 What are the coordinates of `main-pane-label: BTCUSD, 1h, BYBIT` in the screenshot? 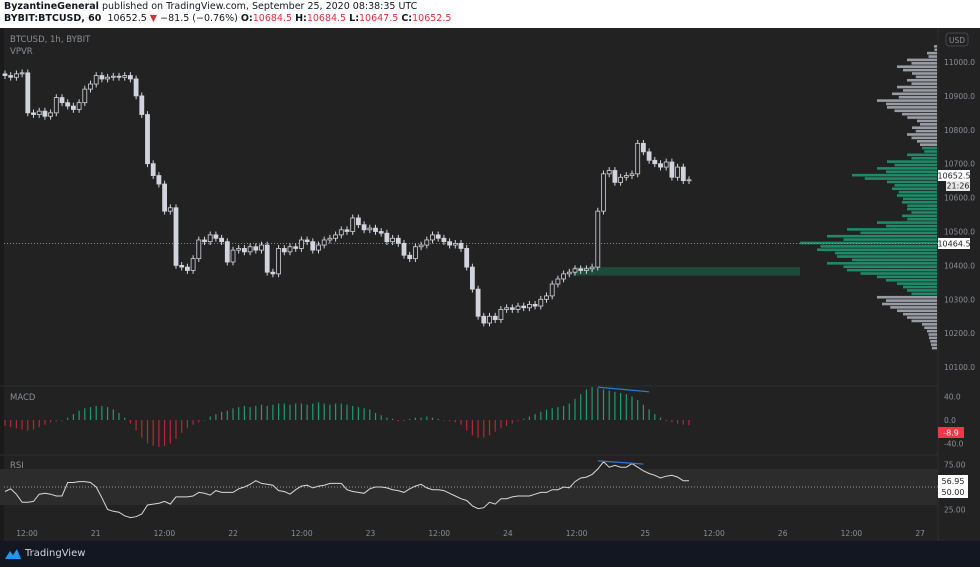 It's located at (50, 40).